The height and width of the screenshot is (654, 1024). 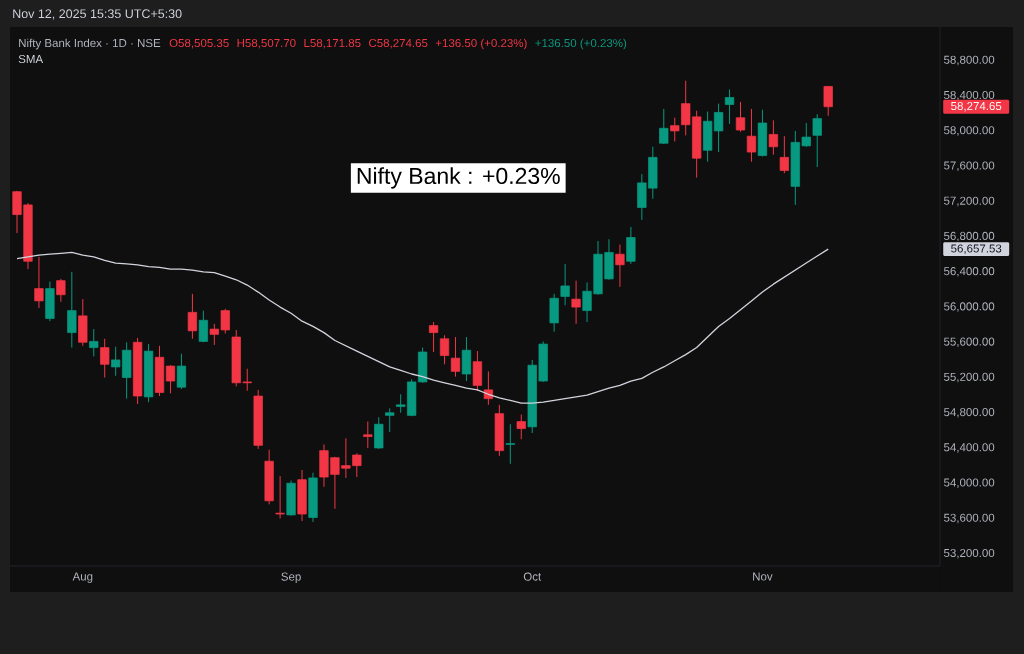 What do you see at coordinates (969, 377) in the screenshot?
I see `y-tick-label: 55,200.00` at bounding box center [969, 377].